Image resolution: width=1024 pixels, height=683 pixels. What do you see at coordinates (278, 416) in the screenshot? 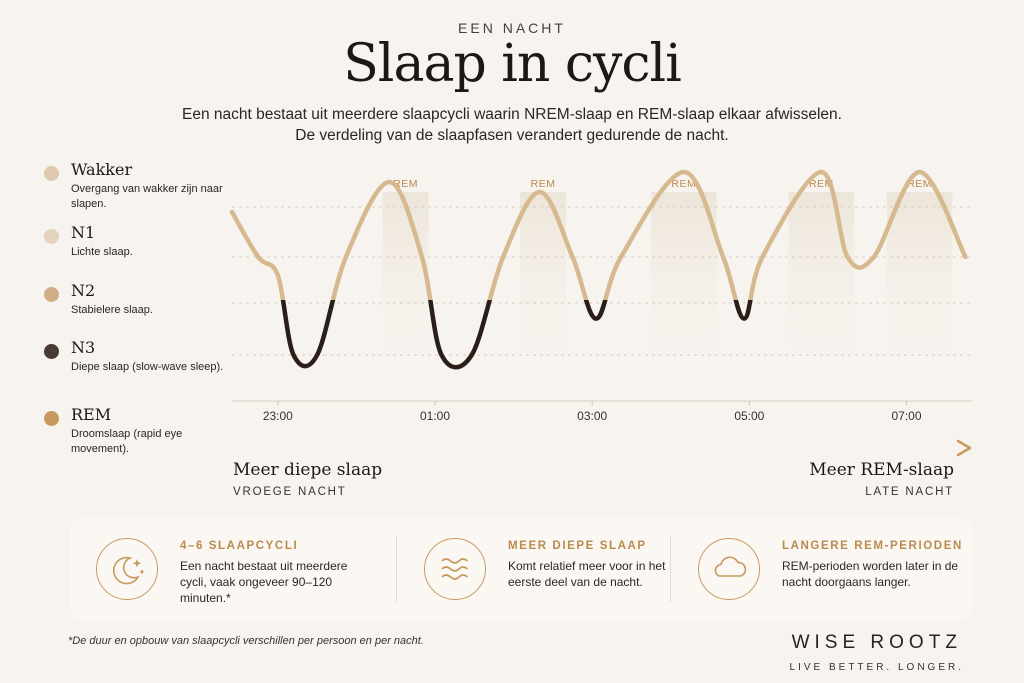
I see `x-tick-label: 23:00` at bounding box center [278, 416].